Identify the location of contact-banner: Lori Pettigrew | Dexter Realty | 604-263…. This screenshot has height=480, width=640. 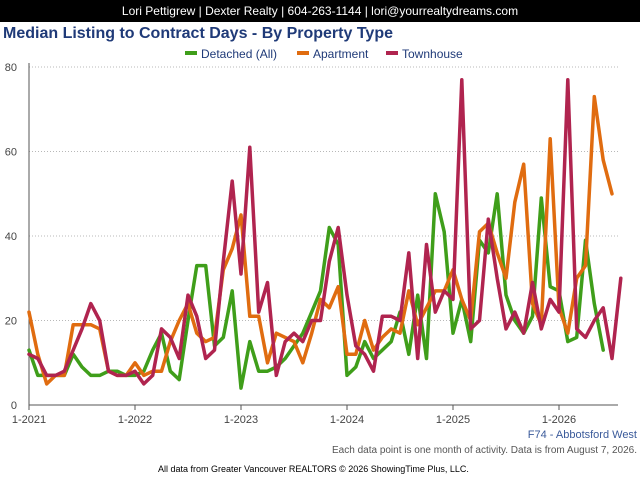
(320, 11).